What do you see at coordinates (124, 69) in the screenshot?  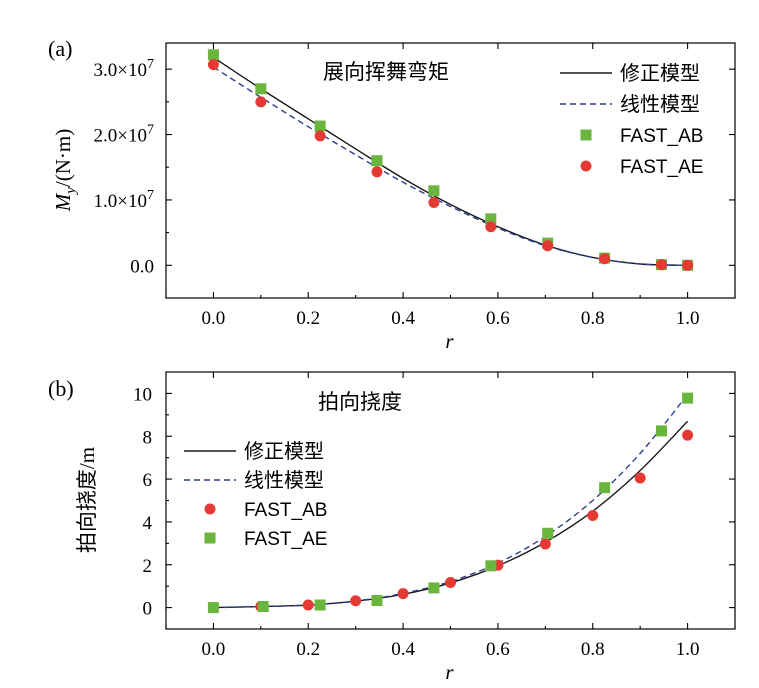 I see `y-tick-label-a: 3.0×10⁷` at bounding box center [124, 69].